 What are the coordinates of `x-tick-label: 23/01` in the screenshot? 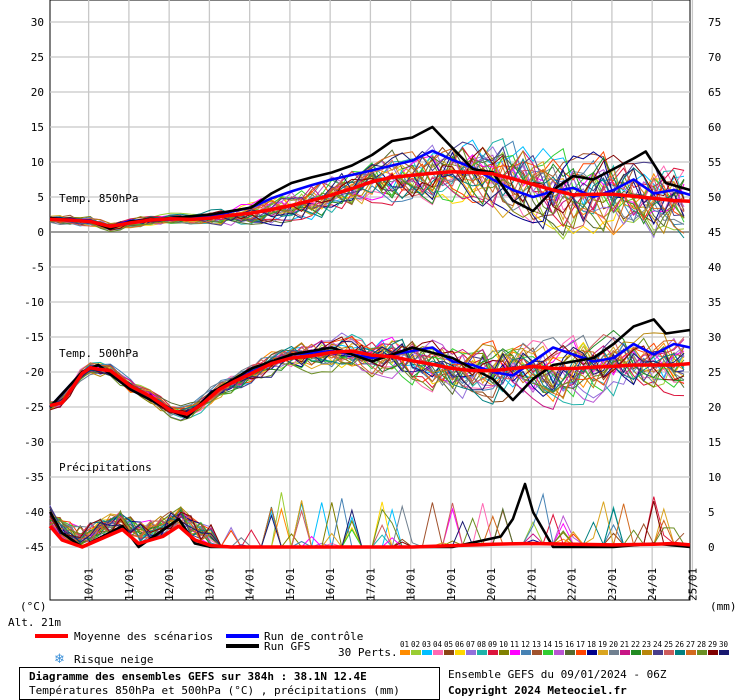 It's located at (612, 584).